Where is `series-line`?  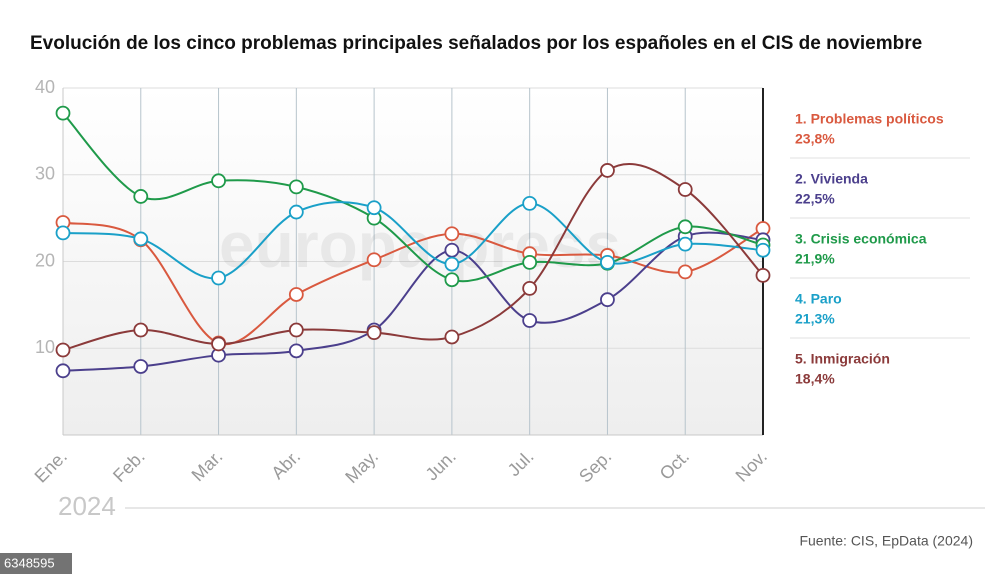
series-line is located at coordinates (413, 240).